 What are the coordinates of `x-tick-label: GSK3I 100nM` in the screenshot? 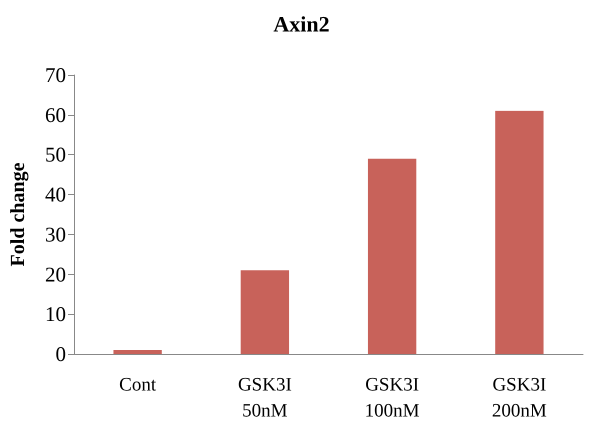 It's located at (392, 398).